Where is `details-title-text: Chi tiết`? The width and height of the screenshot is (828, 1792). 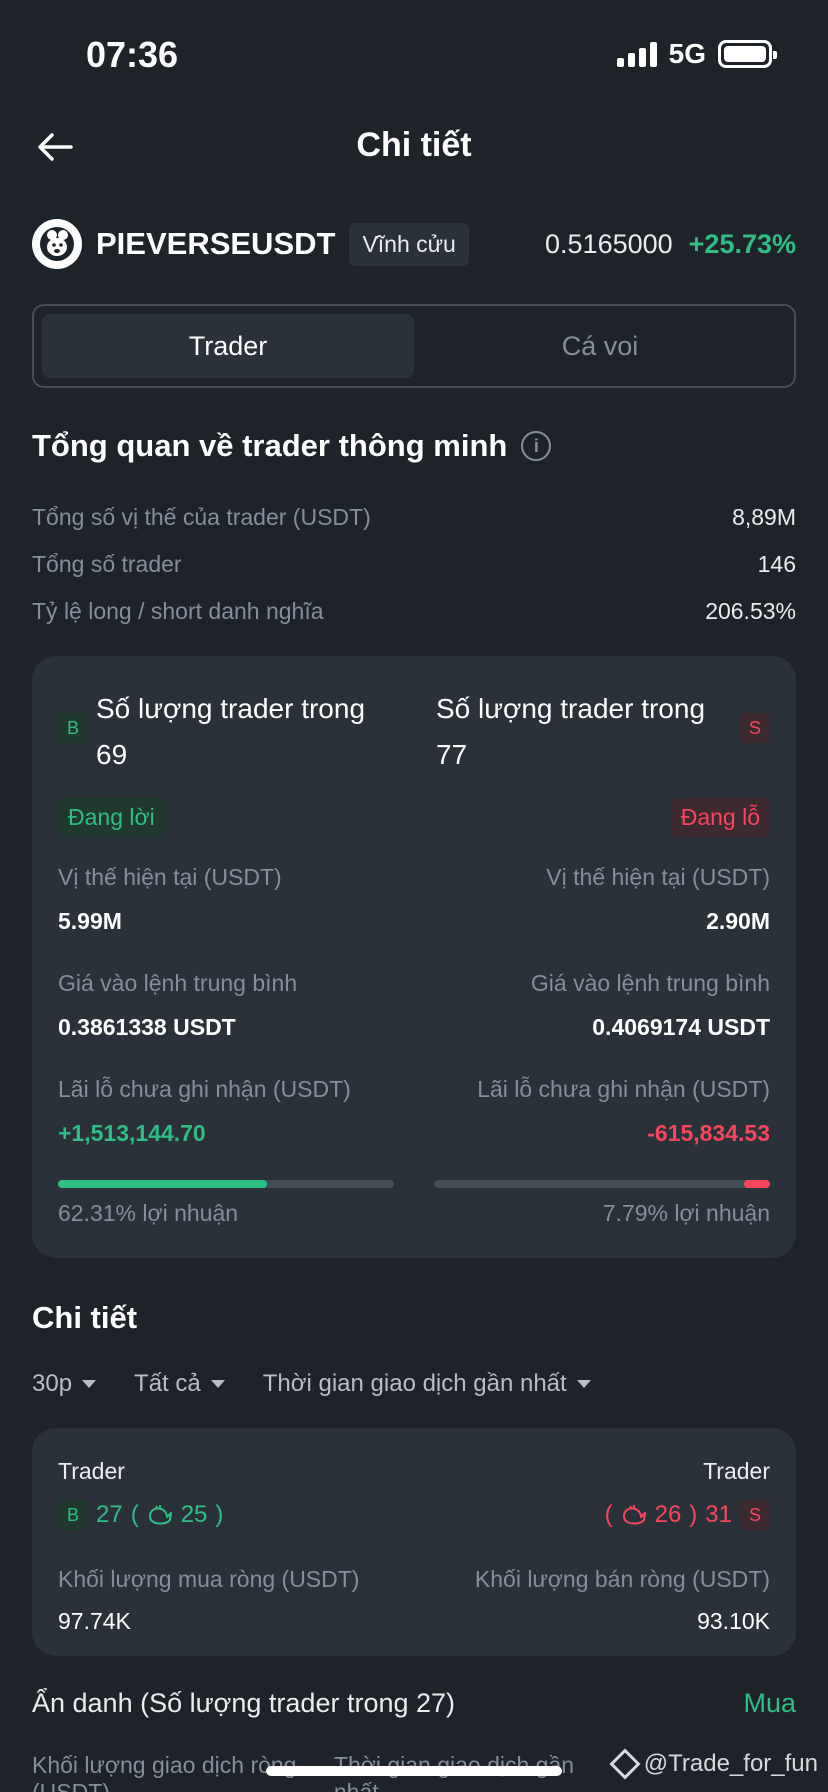
details-title-text: Chi tiết is located at coordinates (85, 1317).